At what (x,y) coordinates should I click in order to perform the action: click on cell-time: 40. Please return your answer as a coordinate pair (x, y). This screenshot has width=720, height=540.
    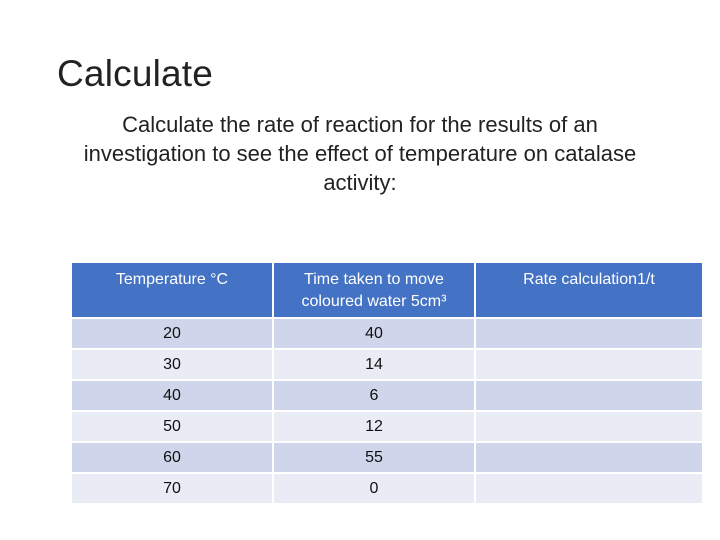
    Looking at the image, I should click on (374, 333).